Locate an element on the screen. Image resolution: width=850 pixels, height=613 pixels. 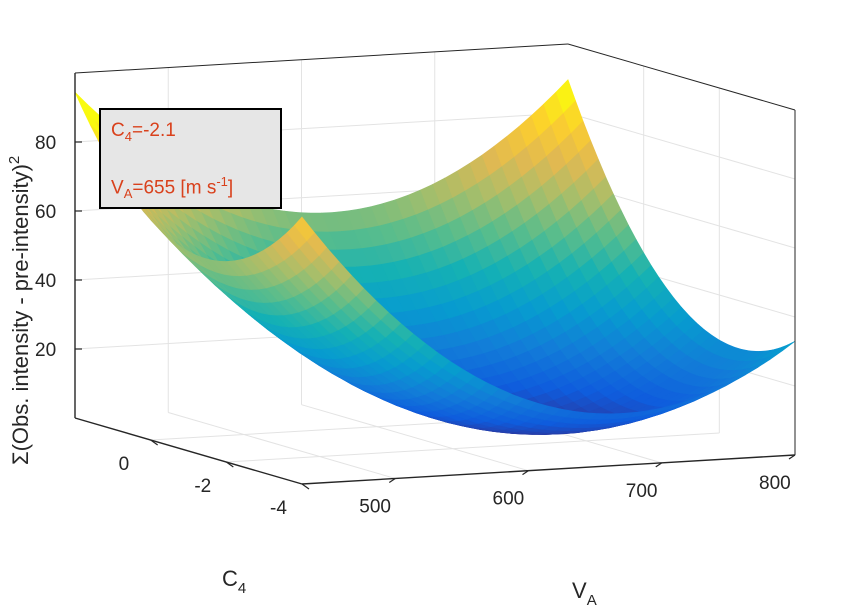
y-tick-label: -2 is located at coordinates (202, 486).